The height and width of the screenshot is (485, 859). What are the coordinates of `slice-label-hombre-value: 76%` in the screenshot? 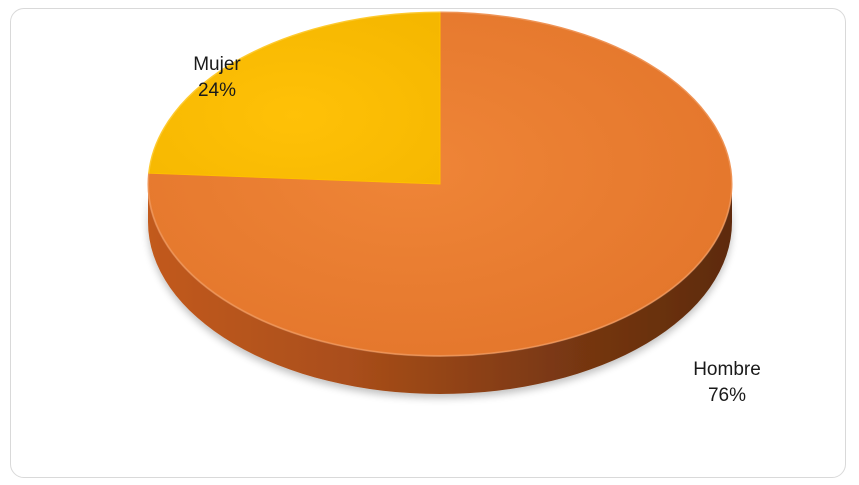 It's located at (727, 395).